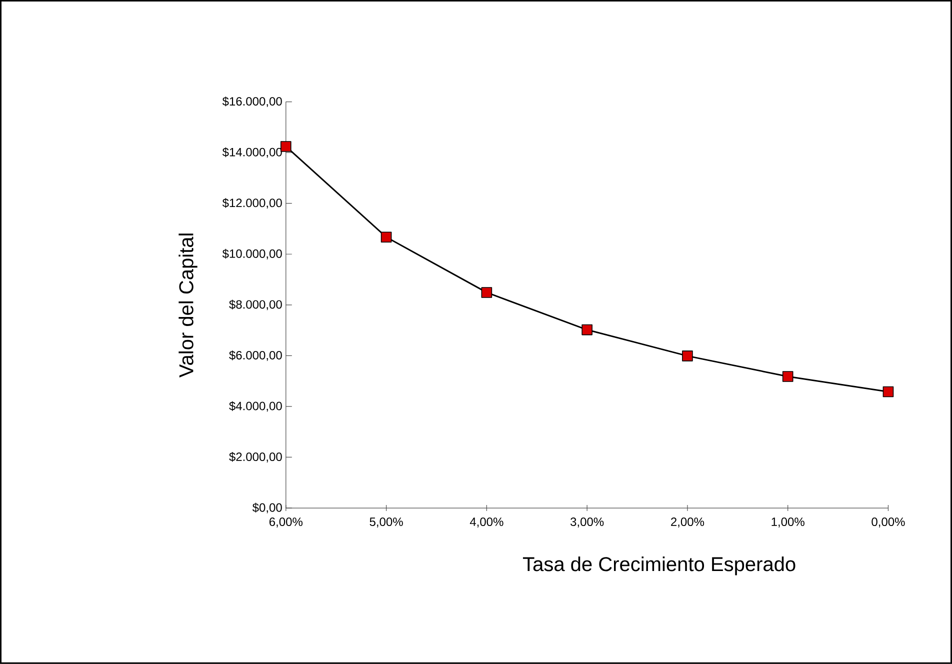 This screenshot has height=664, width=952. What do you see at coordinates (255, 305) in the screenshot?
I see `y-tick-label: $8.000,00` at bounding box center [255, 305].